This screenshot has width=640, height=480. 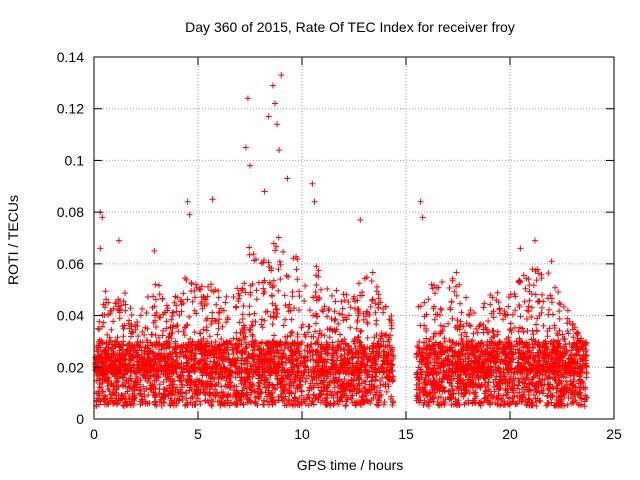 I want to click on x-tick-label: 10, so click(x=302, y=434).